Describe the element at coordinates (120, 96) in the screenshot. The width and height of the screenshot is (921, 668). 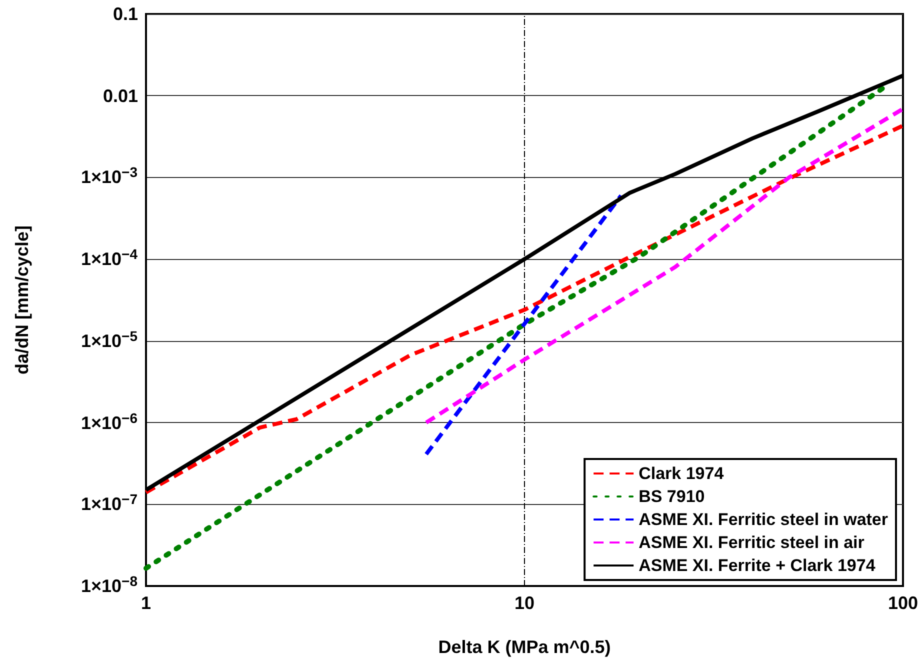
I see `y-tick-label: 0.01` at that location.